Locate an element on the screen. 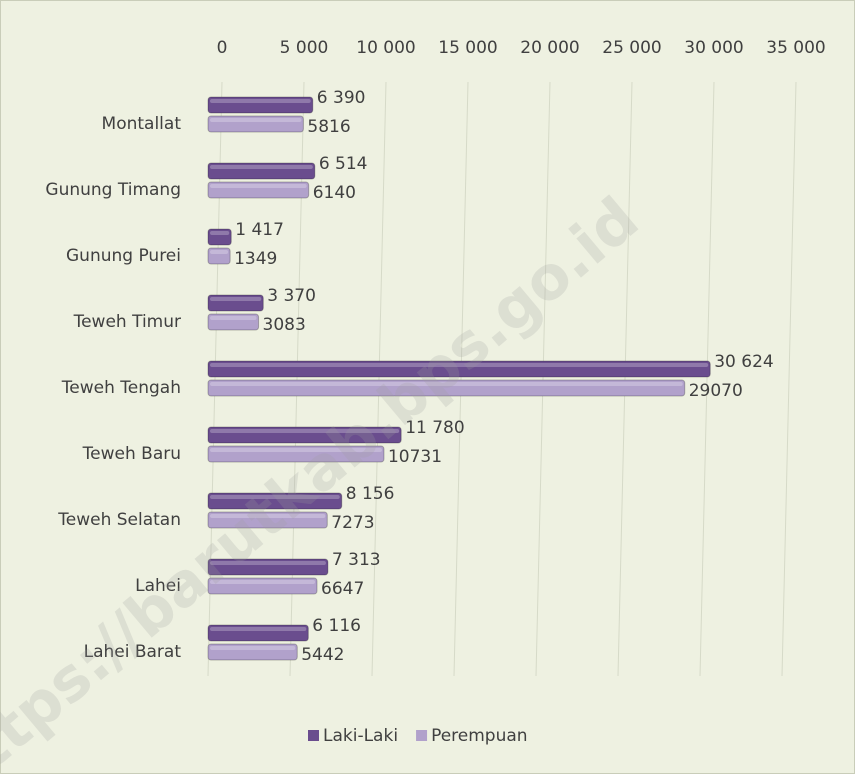  x-tick-label: 5 000 is located at coordinates (304, 48).